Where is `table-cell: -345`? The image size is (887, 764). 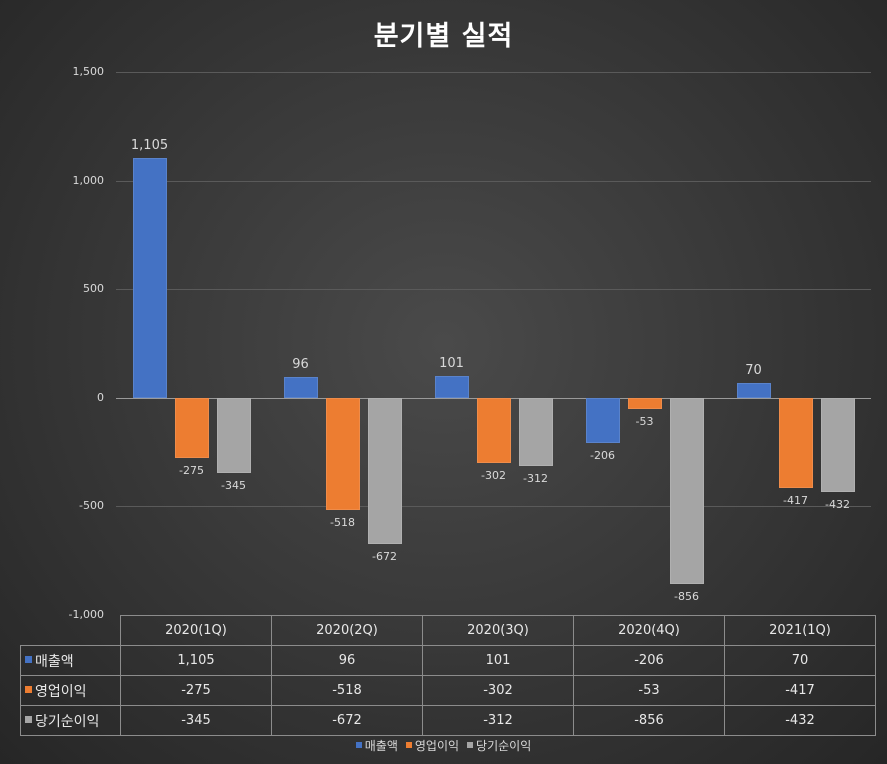 table-cell: -345 is located at coordinates (196, 720).